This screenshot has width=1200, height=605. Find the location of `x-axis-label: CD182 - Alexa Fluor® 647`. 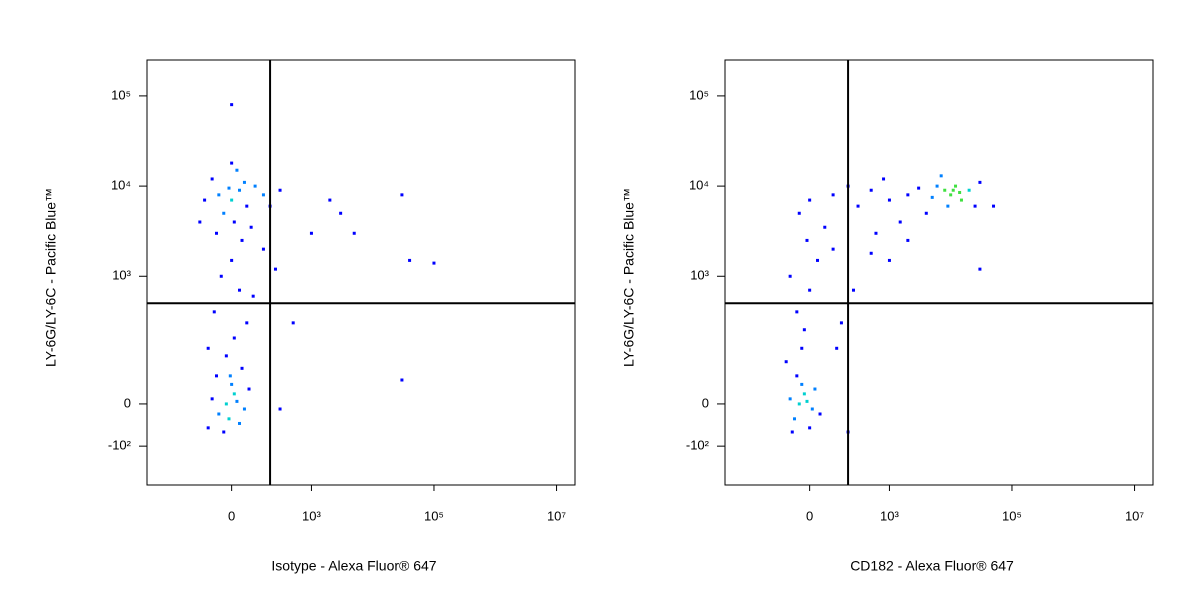

x-axis-label: CD182 - Alexa Fluor® 647 is located at coordinates (932, 566).